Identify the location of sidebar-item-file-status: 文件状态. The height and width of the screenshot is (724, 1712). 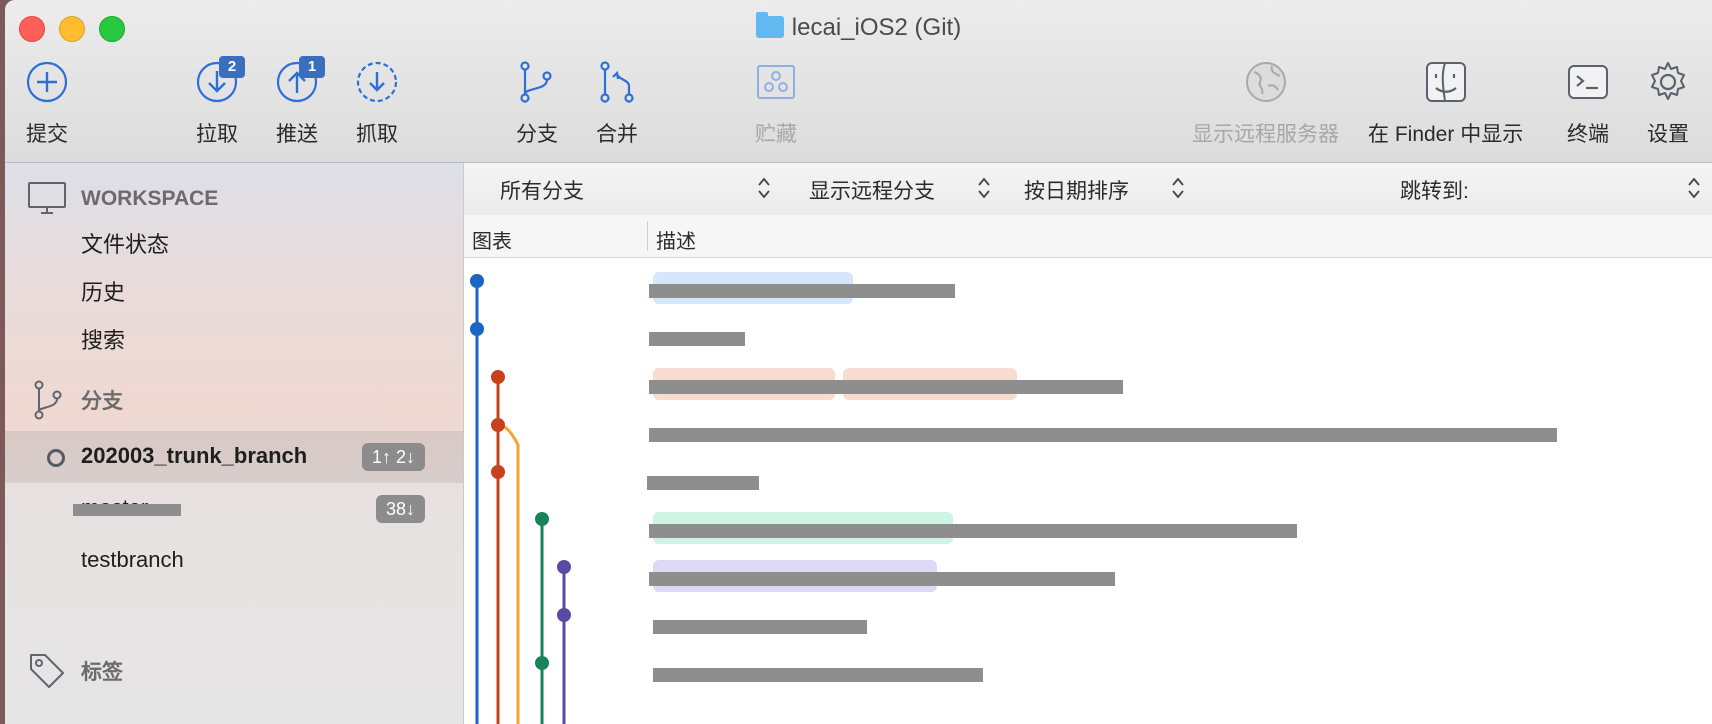
(125, 244).